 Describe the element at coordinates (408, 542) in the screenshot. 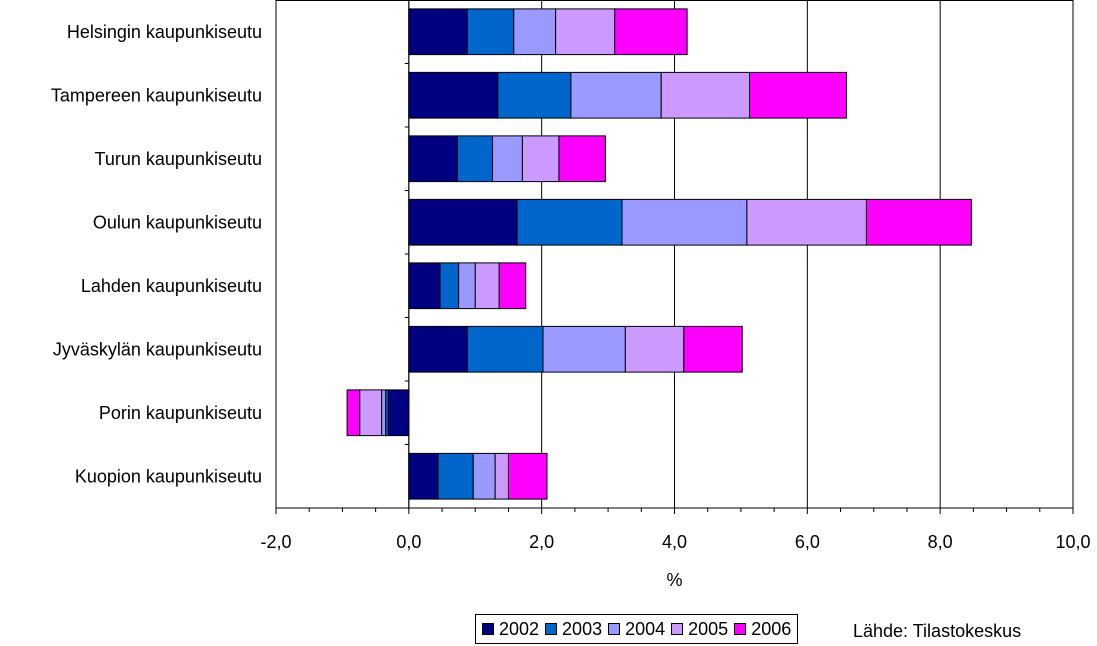

I see `x-tick-label: 0,0` at that location.